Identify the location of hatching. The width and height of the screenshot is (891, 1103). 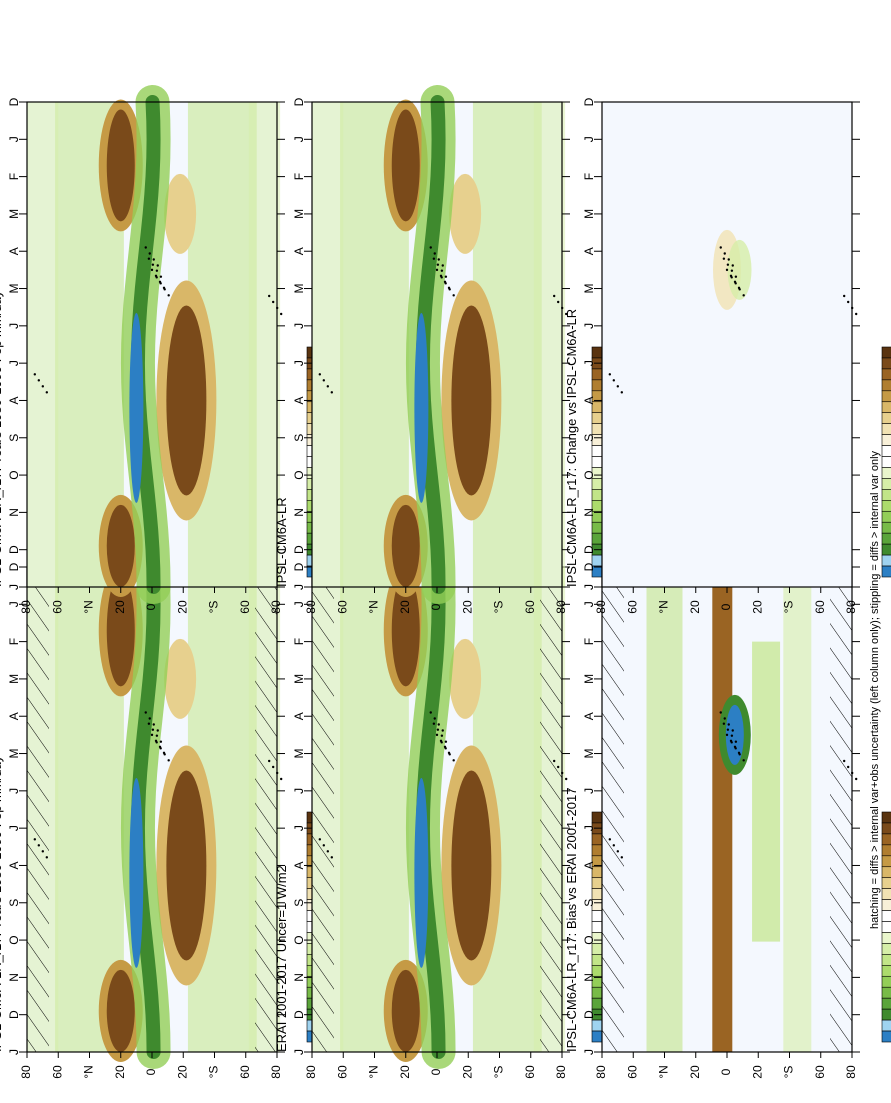
(841, 809).